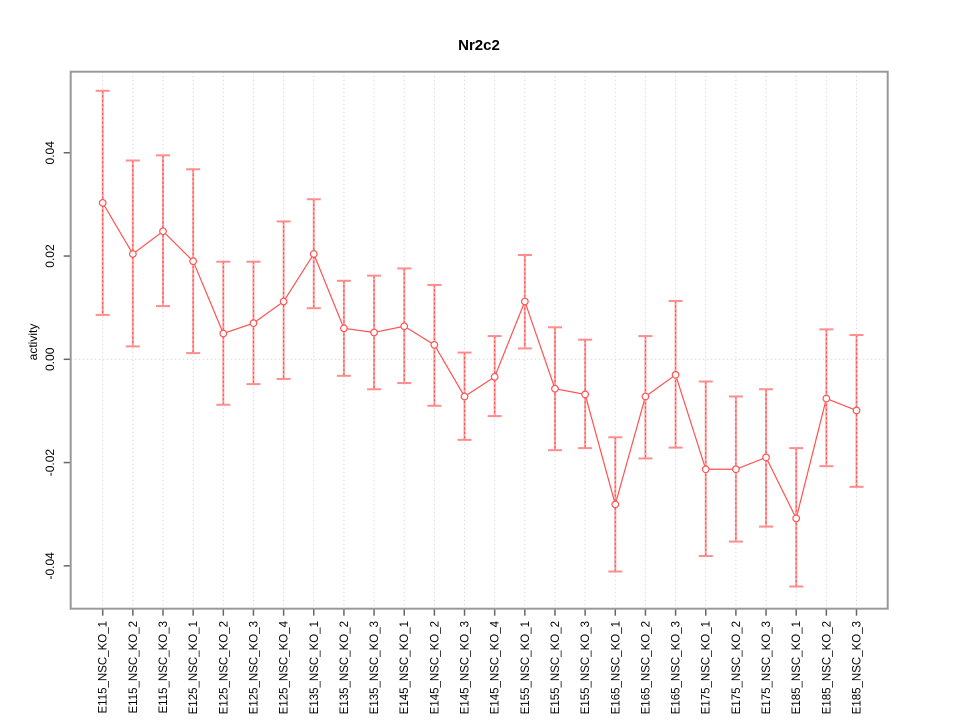 The width and height of the screenshot is (960, 720). I want to click on x-category-label: E145_NSC_KO_1, so click(405, 667).